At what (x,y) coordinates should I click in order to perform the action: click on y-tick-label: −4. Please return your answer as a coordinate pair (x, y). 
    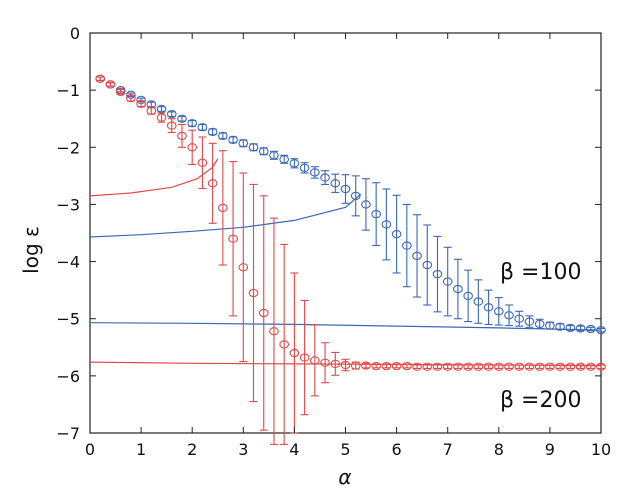
    Looking at the image, I should click on (68, 262).